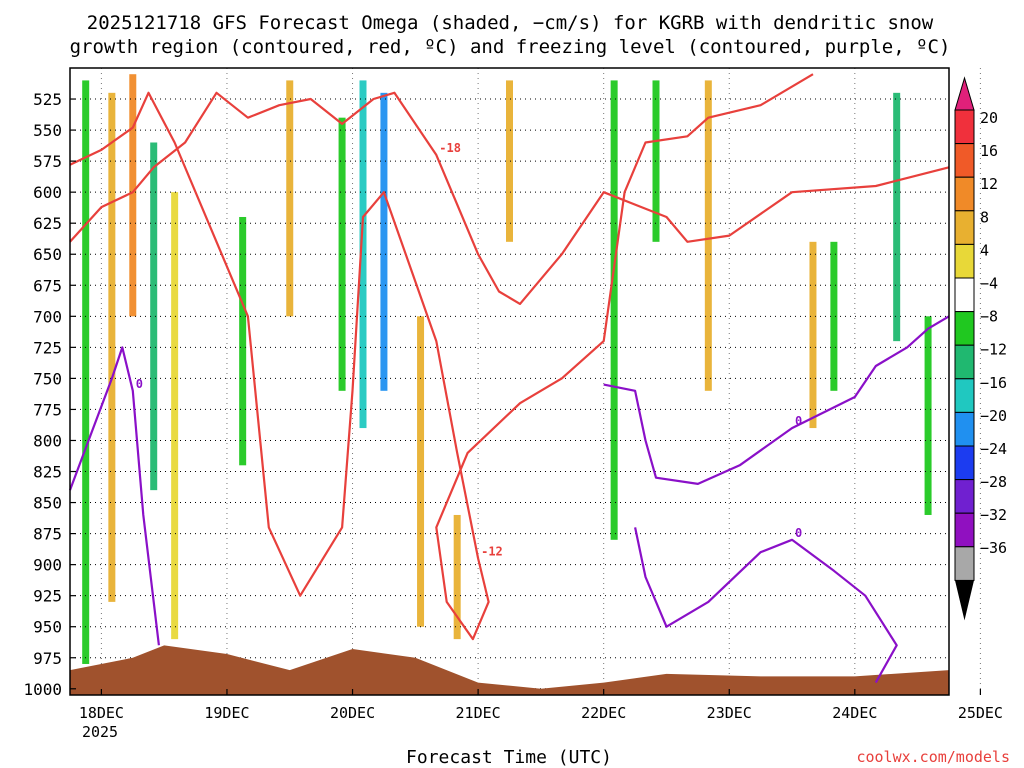 This screenshot has width=1024, height=768. Describe the element at coordinates (993, 515) in the screenshot. I see `colorbar-label: −32` at that location.